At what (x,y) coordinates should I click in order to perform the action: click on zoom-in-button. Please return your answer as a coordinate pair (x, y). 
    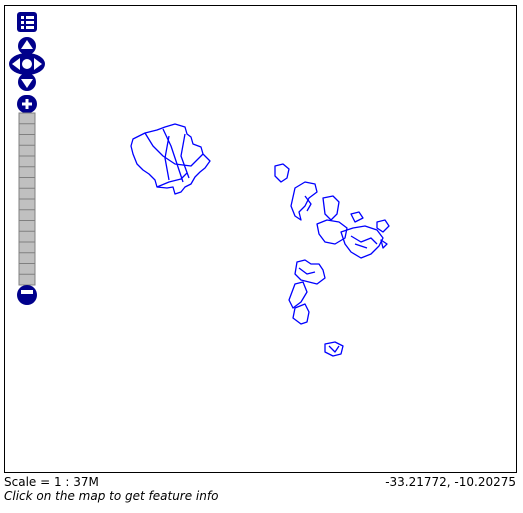
    Looking at the image, I should click on (27, 104).